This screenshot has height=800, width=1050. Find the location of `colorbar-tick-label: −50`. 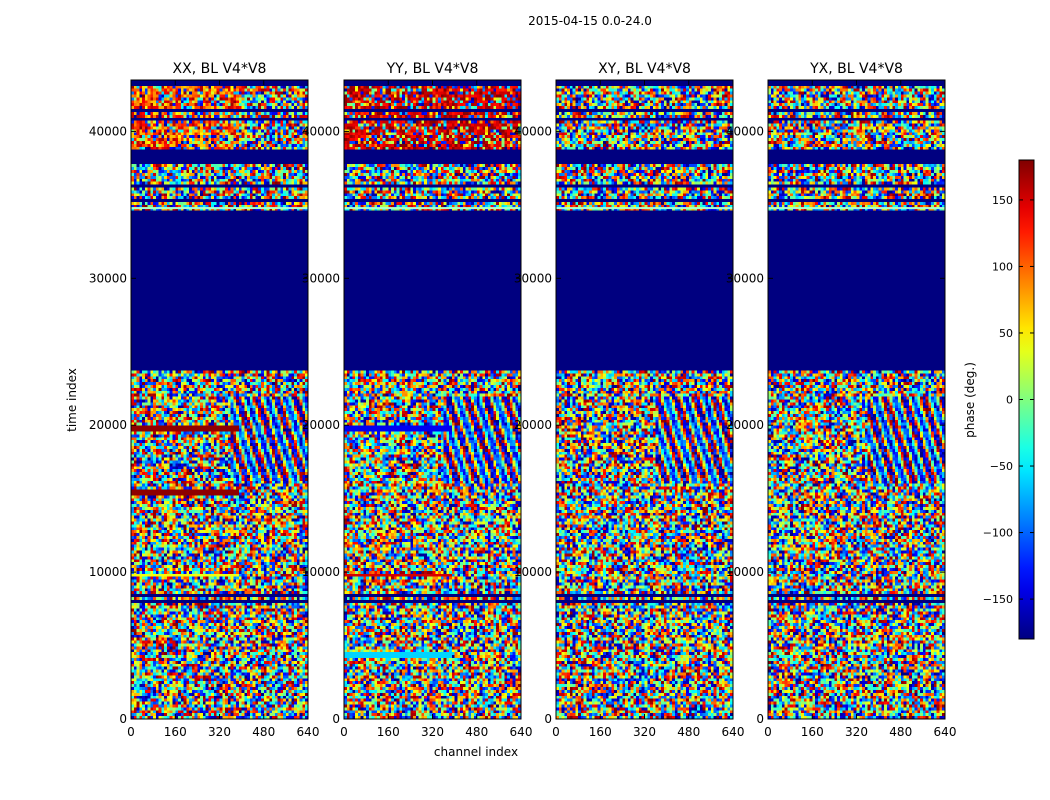

colorbar-tick-label: −50 is located at coordinates (1001, 466).